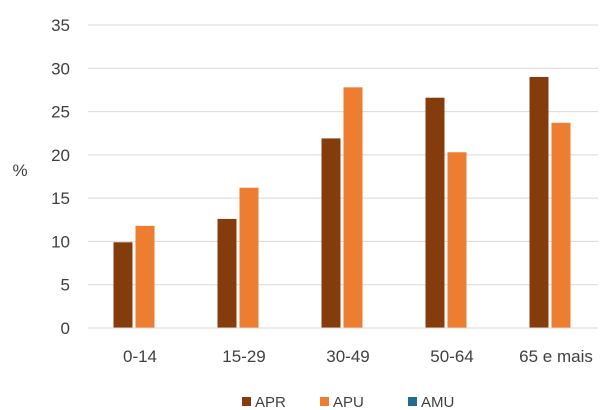 The height and width of the screenshot is (410, 600). What do you see at coordinates (65, 285) in the screenshot?
I see `y-tick-label: 5` at bounding box center [65, 285].